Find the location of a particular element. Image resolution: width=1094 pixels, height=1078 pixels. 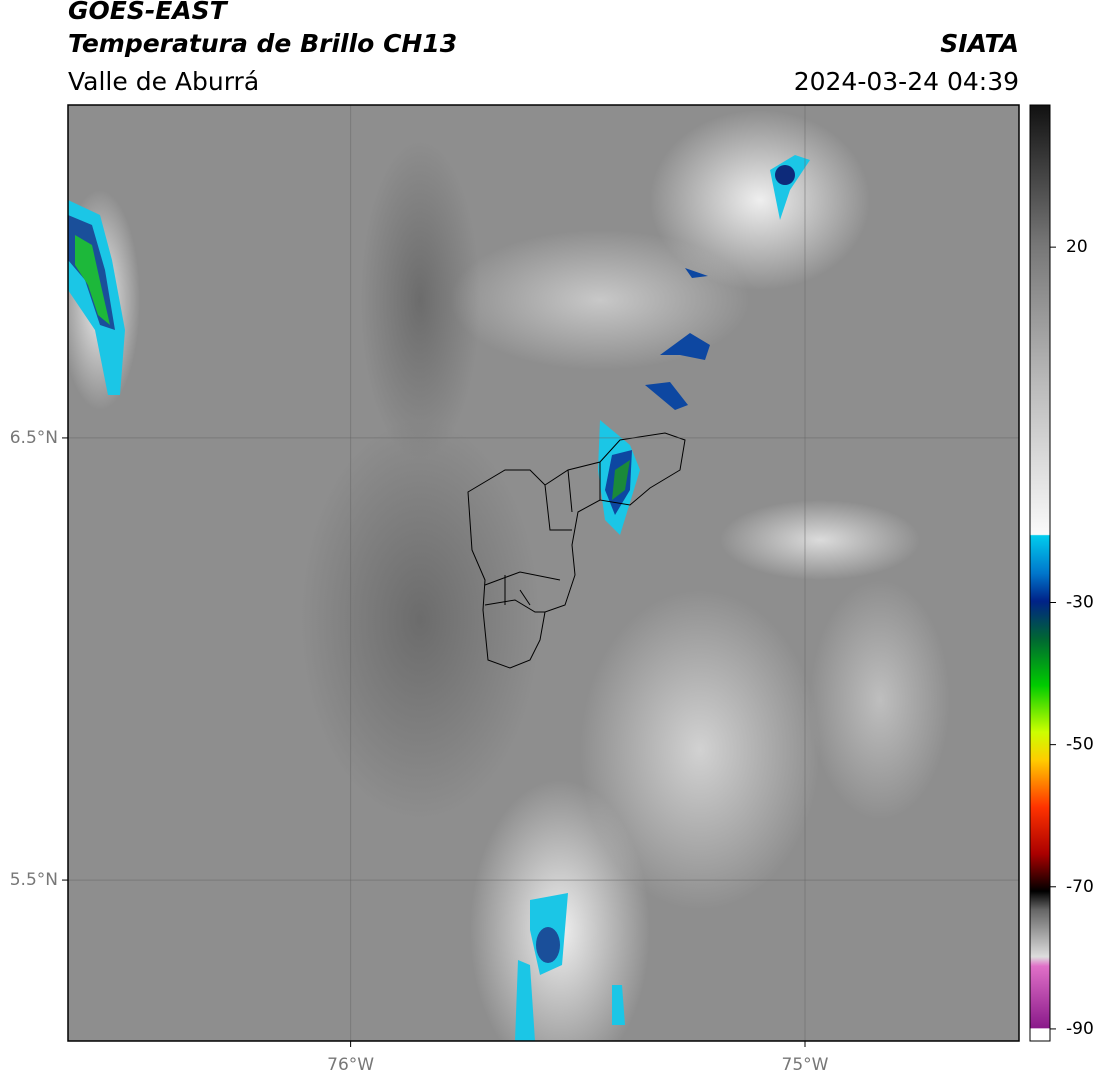

datetime: 2024-03-24 04:39 is located at coordinates (906, 81).